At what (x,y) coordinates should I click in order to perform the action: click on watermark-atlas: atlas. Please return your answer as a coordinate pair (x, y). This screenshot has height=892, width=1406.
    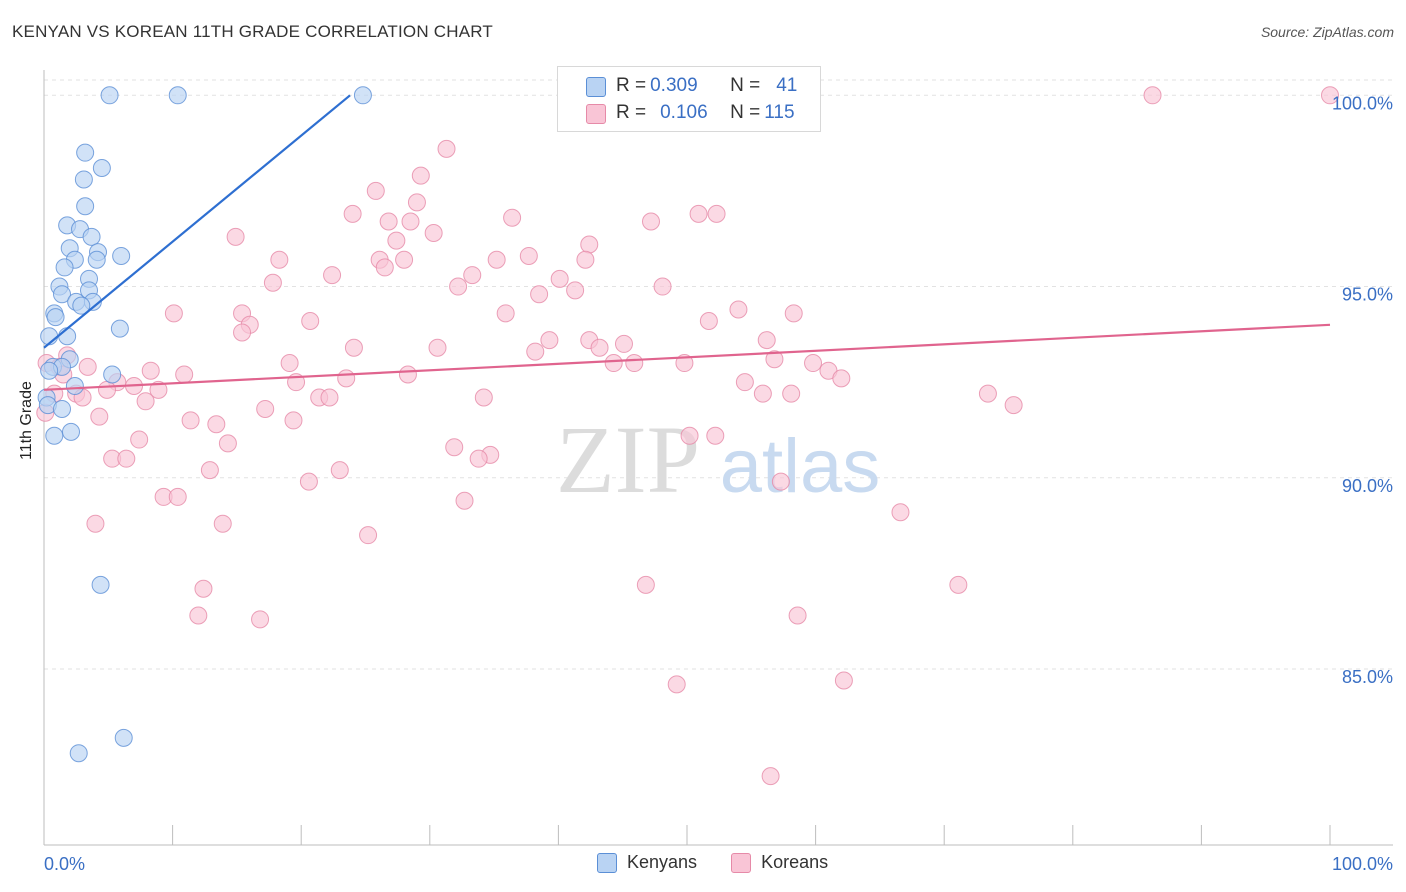
    Looking at the image, I should click on (800, 466).